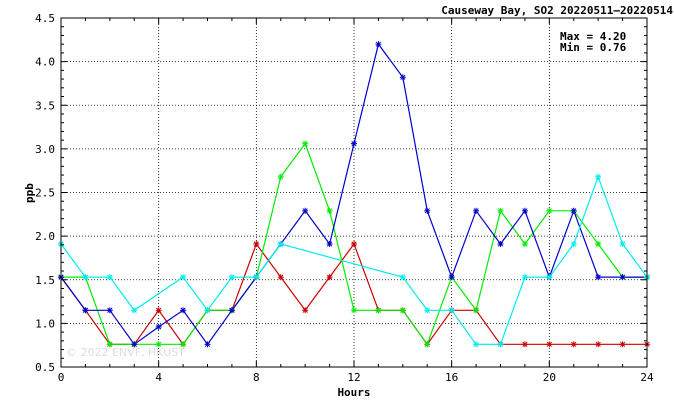 The height and width of the screenshot is (409, 674). What do you see at coordinates (45, 149) in the screenshot?
I see `y-tick-label: 3.0` at bounding box center [45, 149].